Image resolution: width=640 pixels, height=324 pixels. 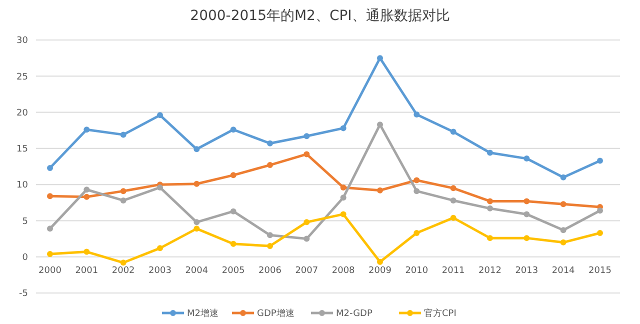 What do you see at coordinates (196, 271) in the screenshot?
I see `x-tick-label: 2004` at bounding box center [196, 271].